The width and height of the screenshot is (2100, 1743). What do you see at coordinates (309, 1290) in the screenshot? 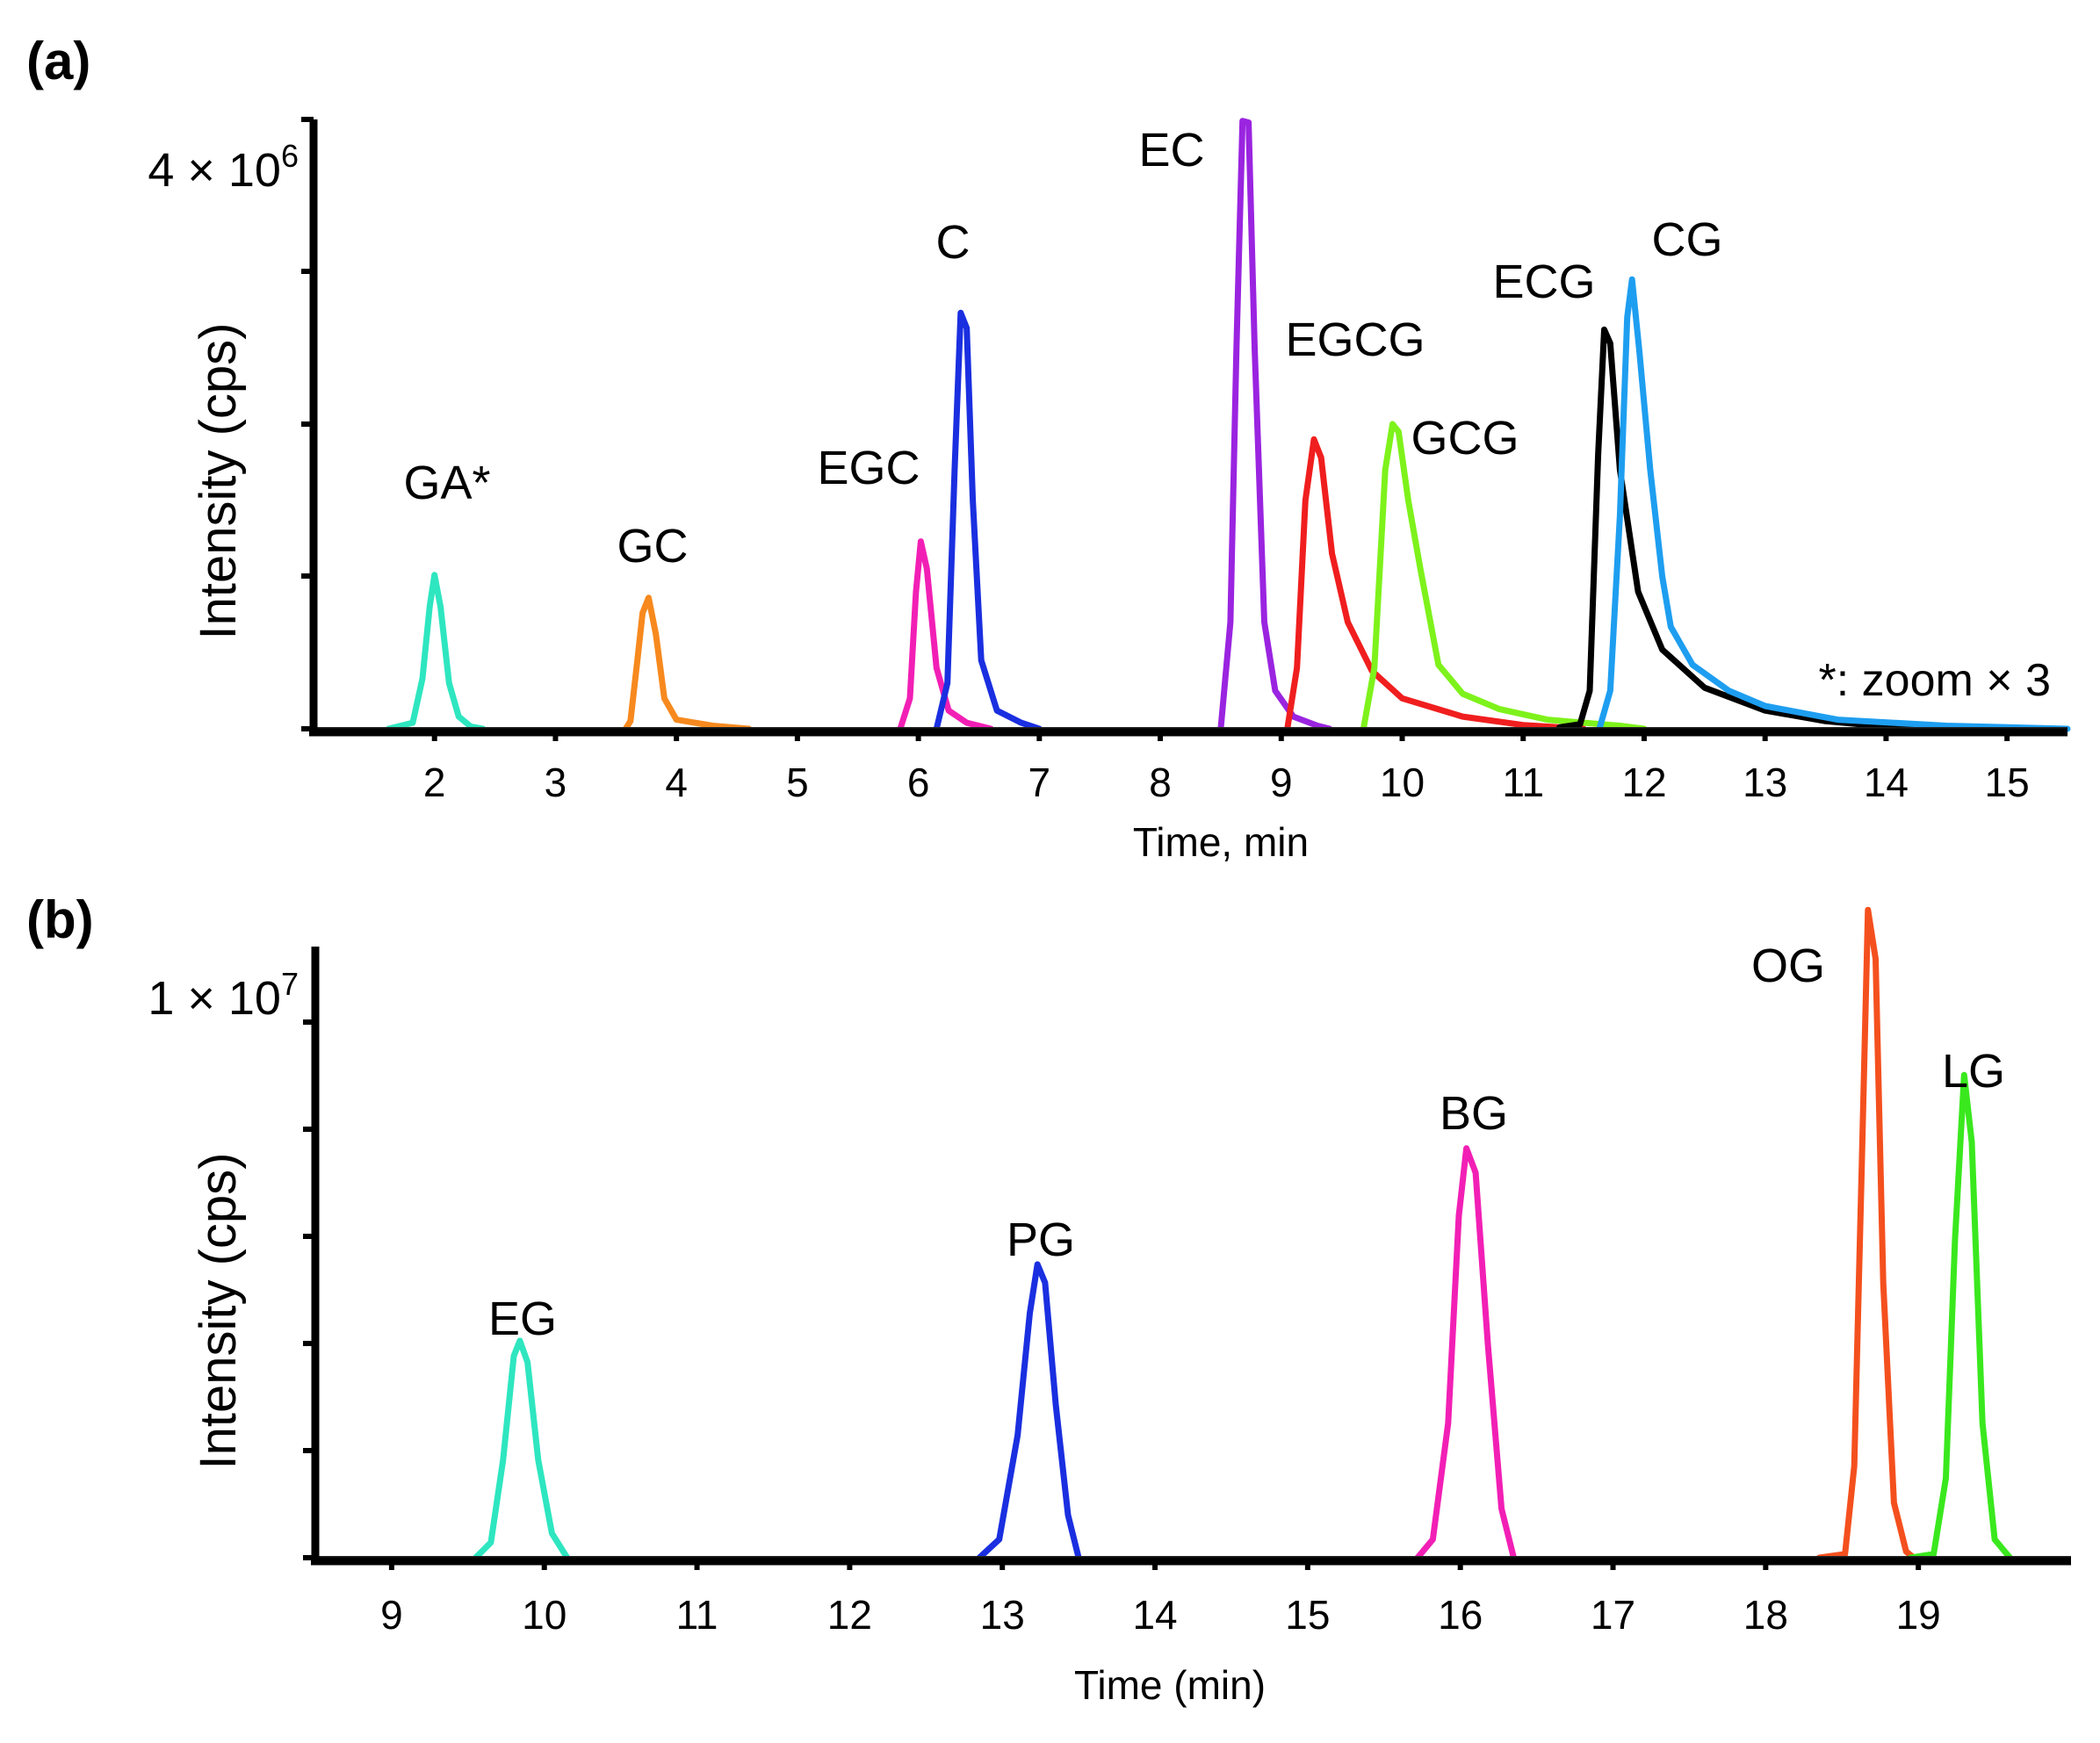
I see `panel-b-y-ticks` at bounding box center [309, 1290].